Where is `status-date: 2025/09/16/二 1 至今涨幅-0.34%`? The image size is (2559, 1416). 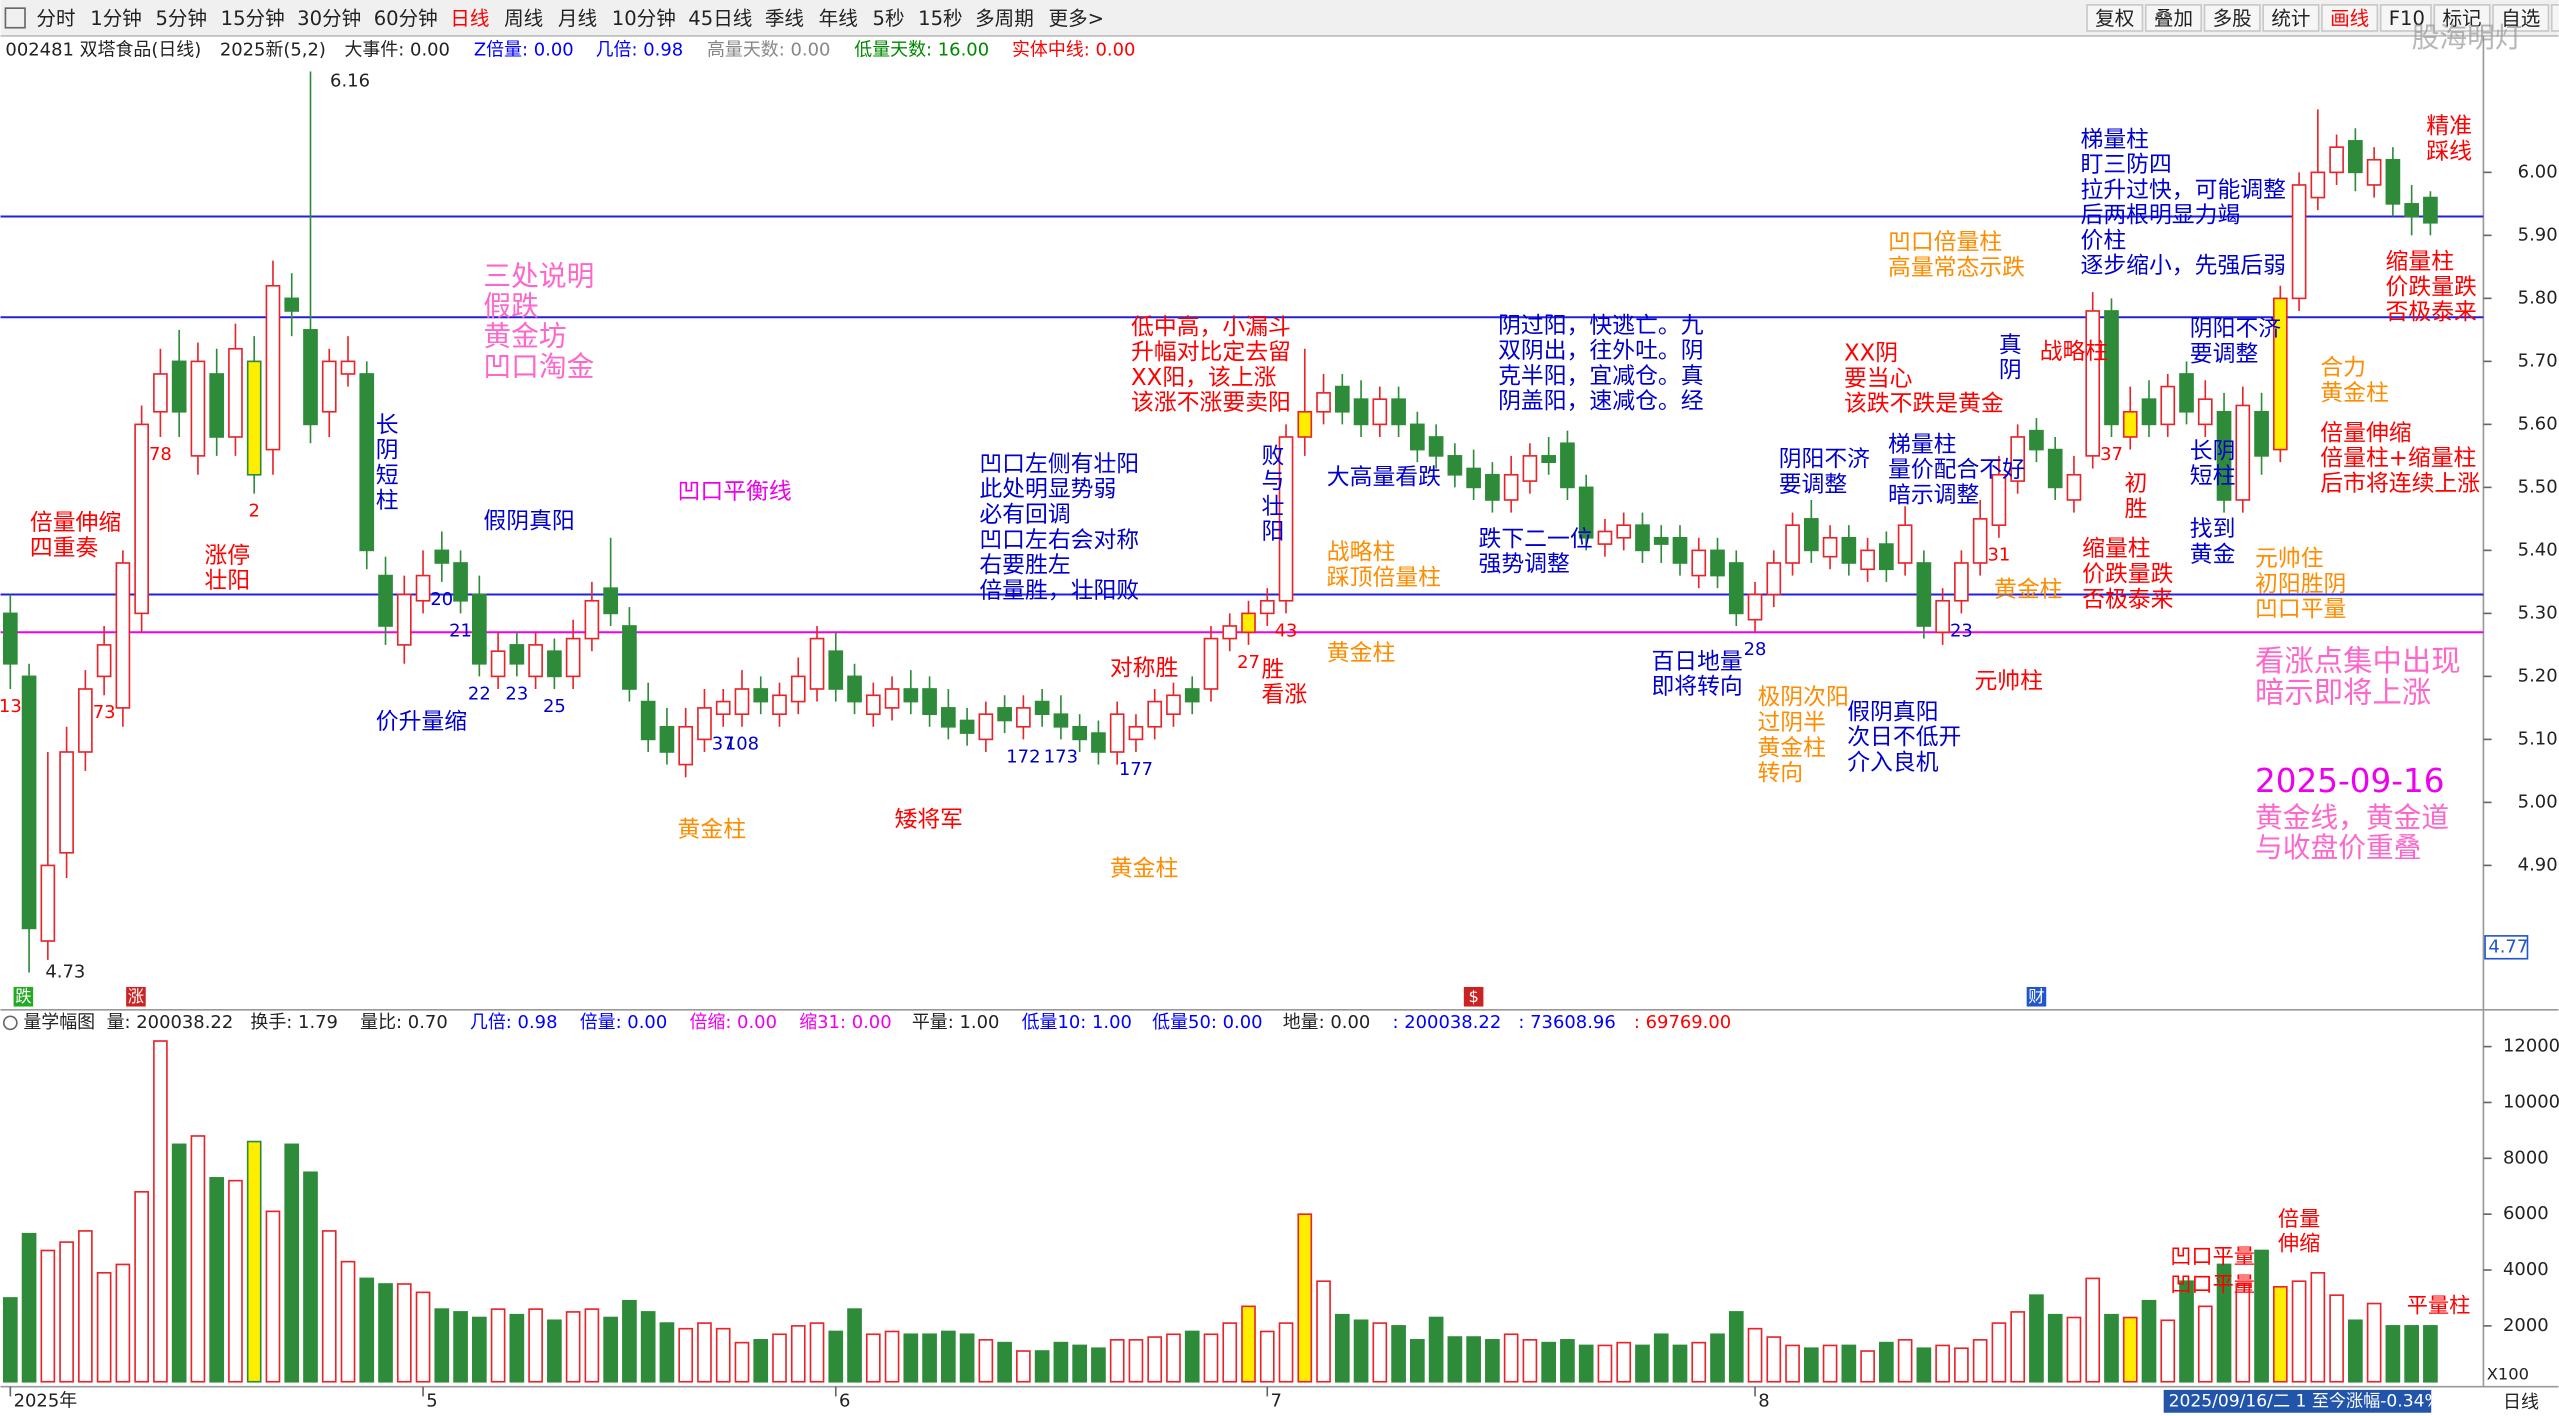 status-date: 2025/09/16/二 1 至今涨幅-0.34% is located at coordinates (2305, 1401).